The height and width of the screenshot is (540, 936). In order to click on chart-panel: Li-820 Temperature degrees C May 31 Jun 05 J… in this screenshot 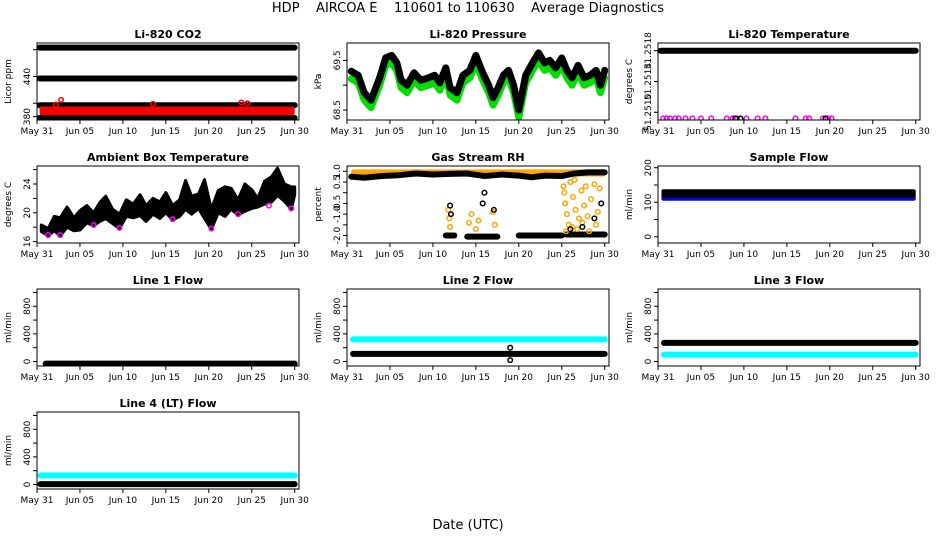, I will do `click(777, 82)`.